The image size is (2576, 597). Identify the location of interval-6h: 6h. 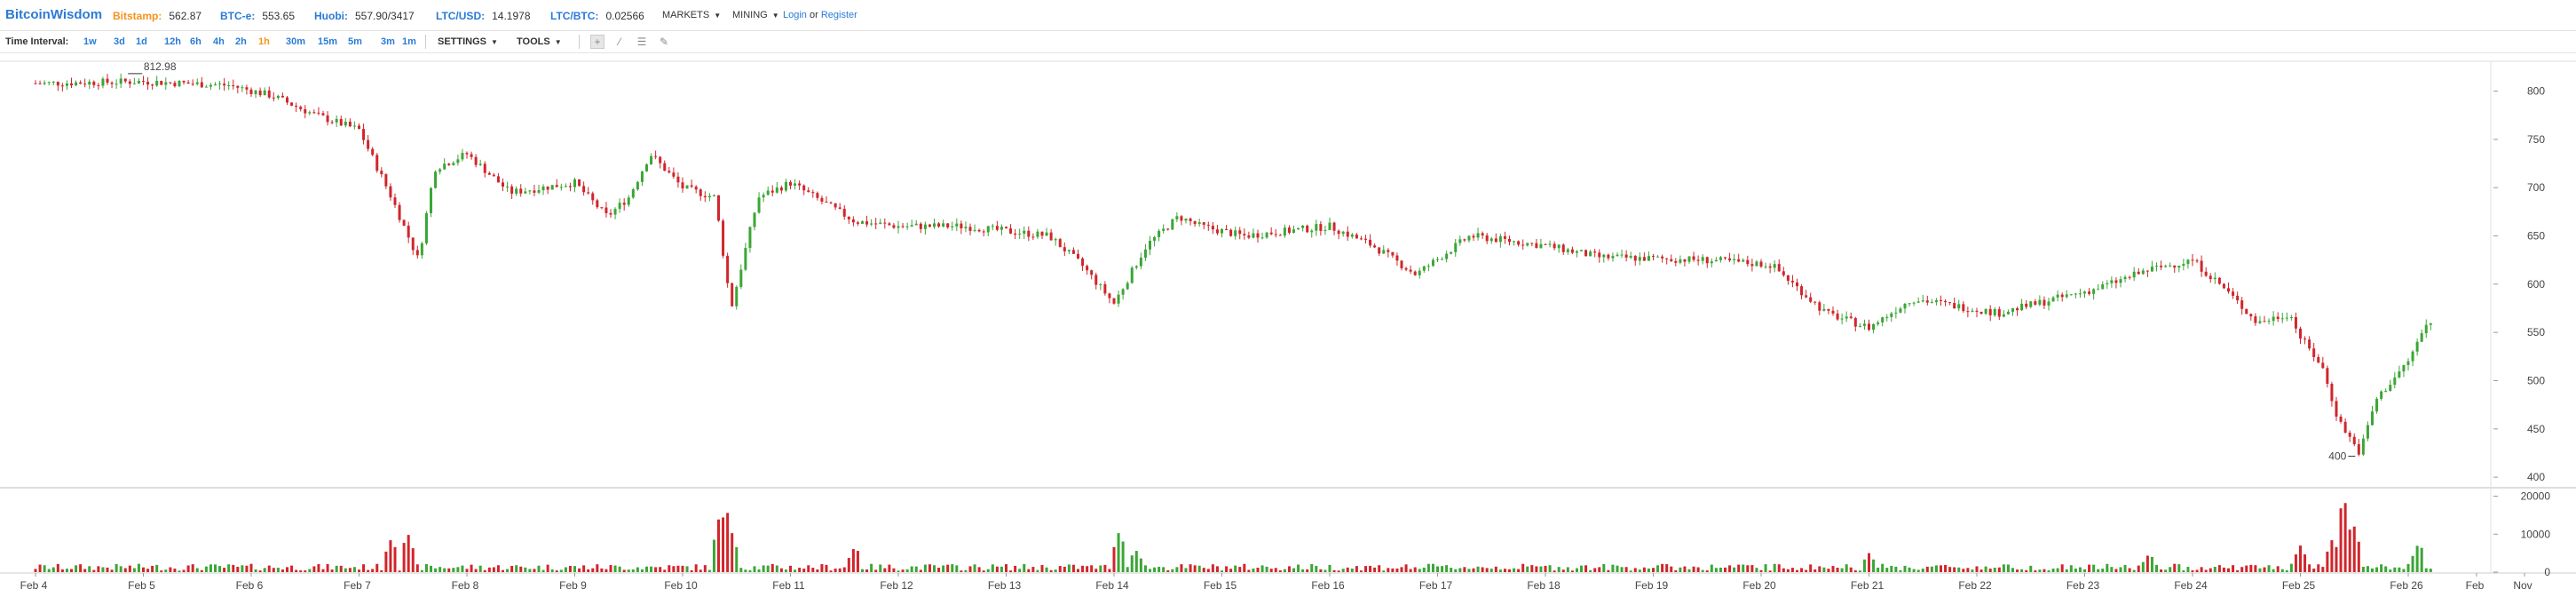
(195, 41).